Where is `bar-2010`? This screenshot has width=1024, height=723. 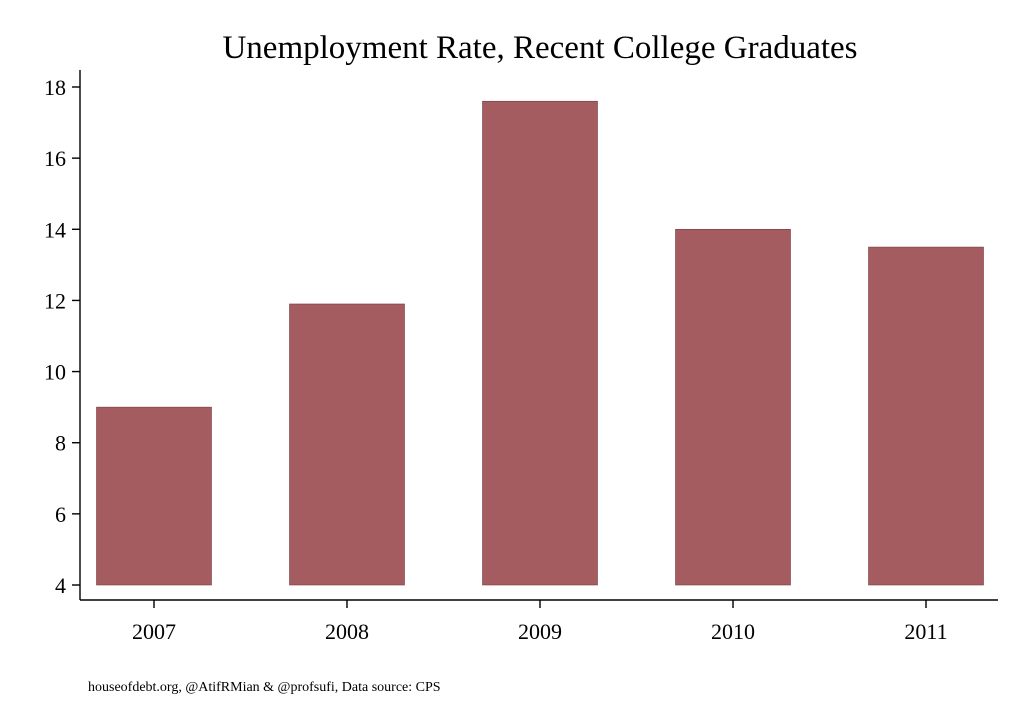 bar-2010 is located at coordinates (733, 407).